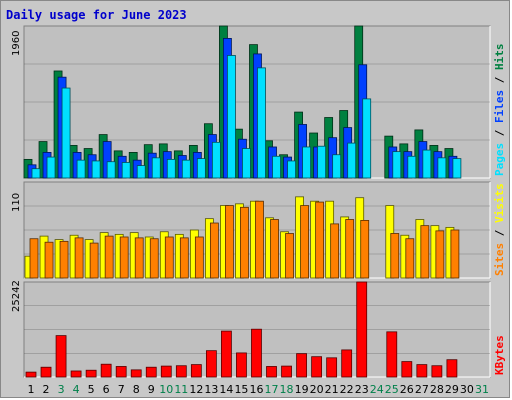  What do you see at coordinates (392, 389) in the screenshot?
I see `day-label-25: 25` at bounding box center [392, 389].